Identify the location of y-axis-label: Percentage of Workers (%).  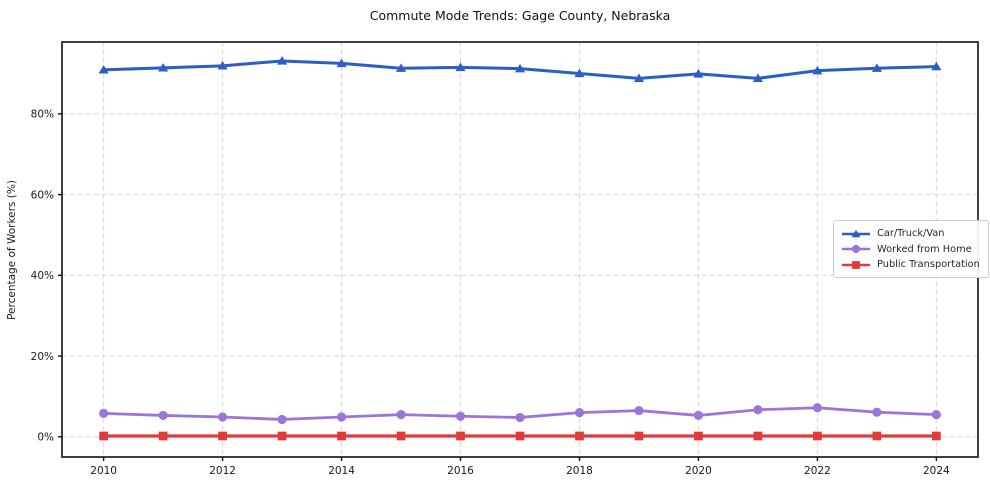
(12, 250).